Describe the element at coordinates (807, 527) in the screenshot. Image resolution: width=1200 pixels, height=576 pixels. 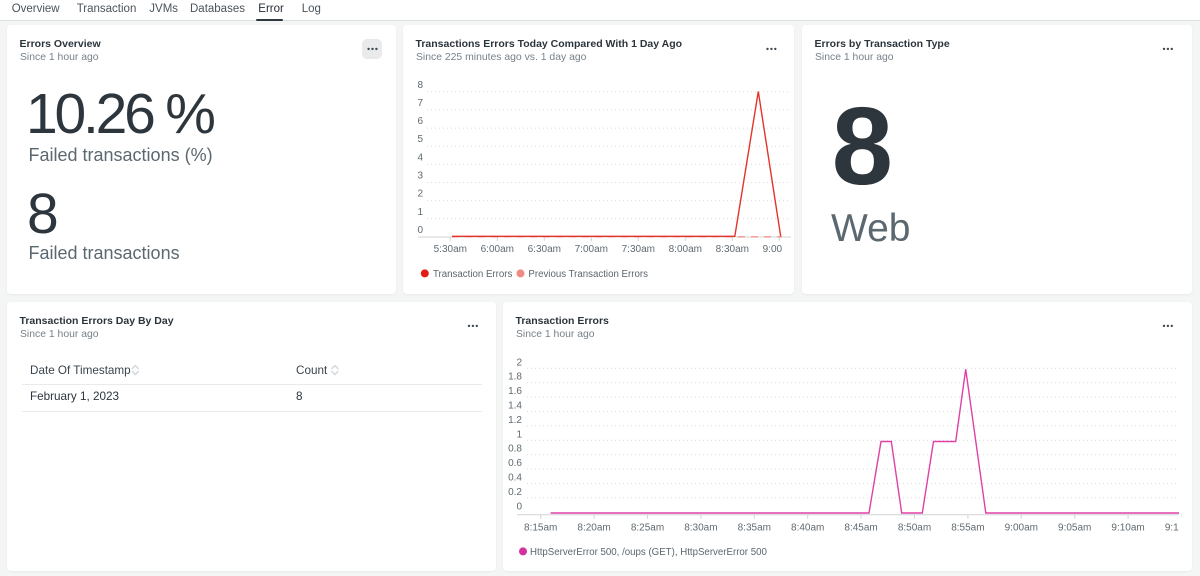
I see `svg-text: 8:40am` at that location.